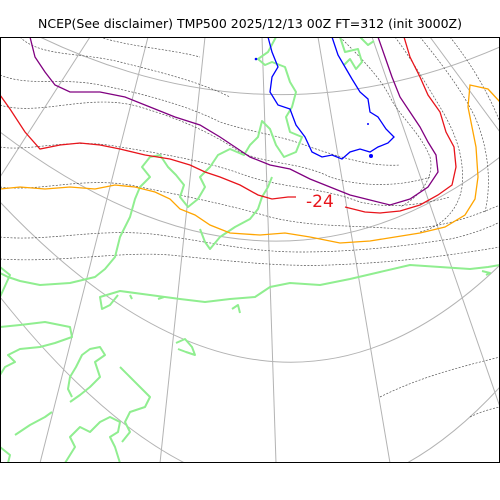 This screenshot has height=500, width=500. Describe the element at coordinates (371, 156) in the screenshot. I see `blue-marker-dot` at that location.